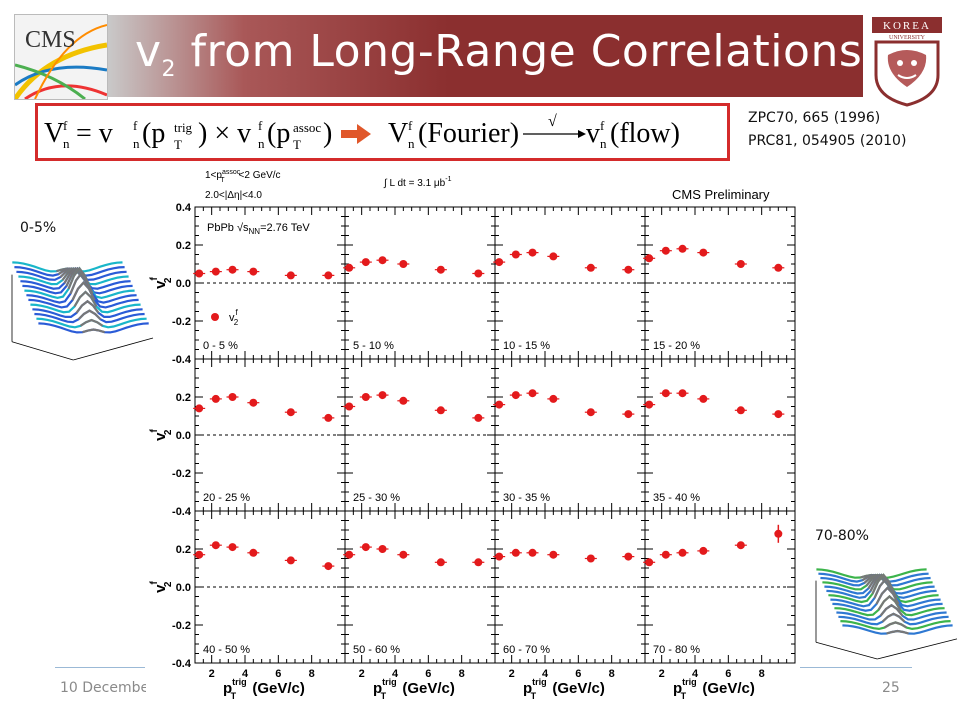 The width and height of the screenshot is (960, 720). I want to click on panel-5: 20 - 25 %, so click(269, 435).